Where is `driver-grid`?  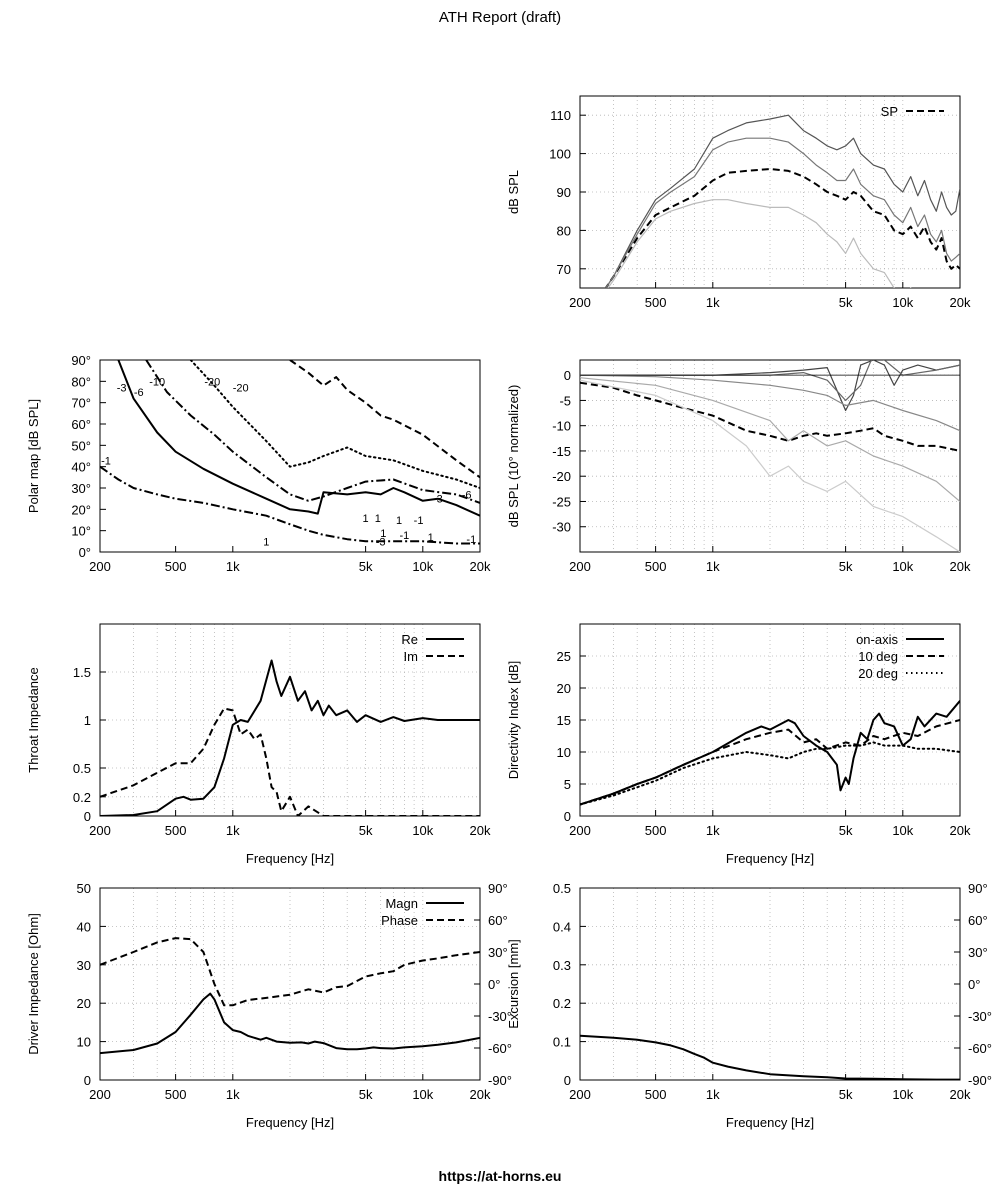 driver-grid is located at coordinates (290, 984).